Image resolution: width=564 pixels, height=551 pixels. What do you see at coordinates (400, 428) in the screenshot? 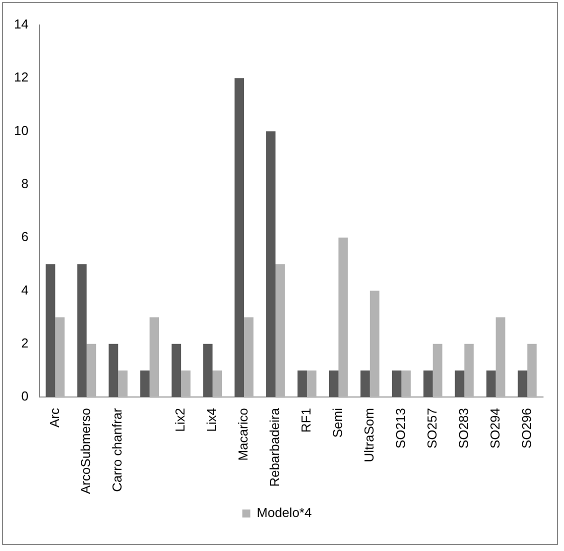
I see `x-tick-label: SO213` at bounding box center [400, 428].